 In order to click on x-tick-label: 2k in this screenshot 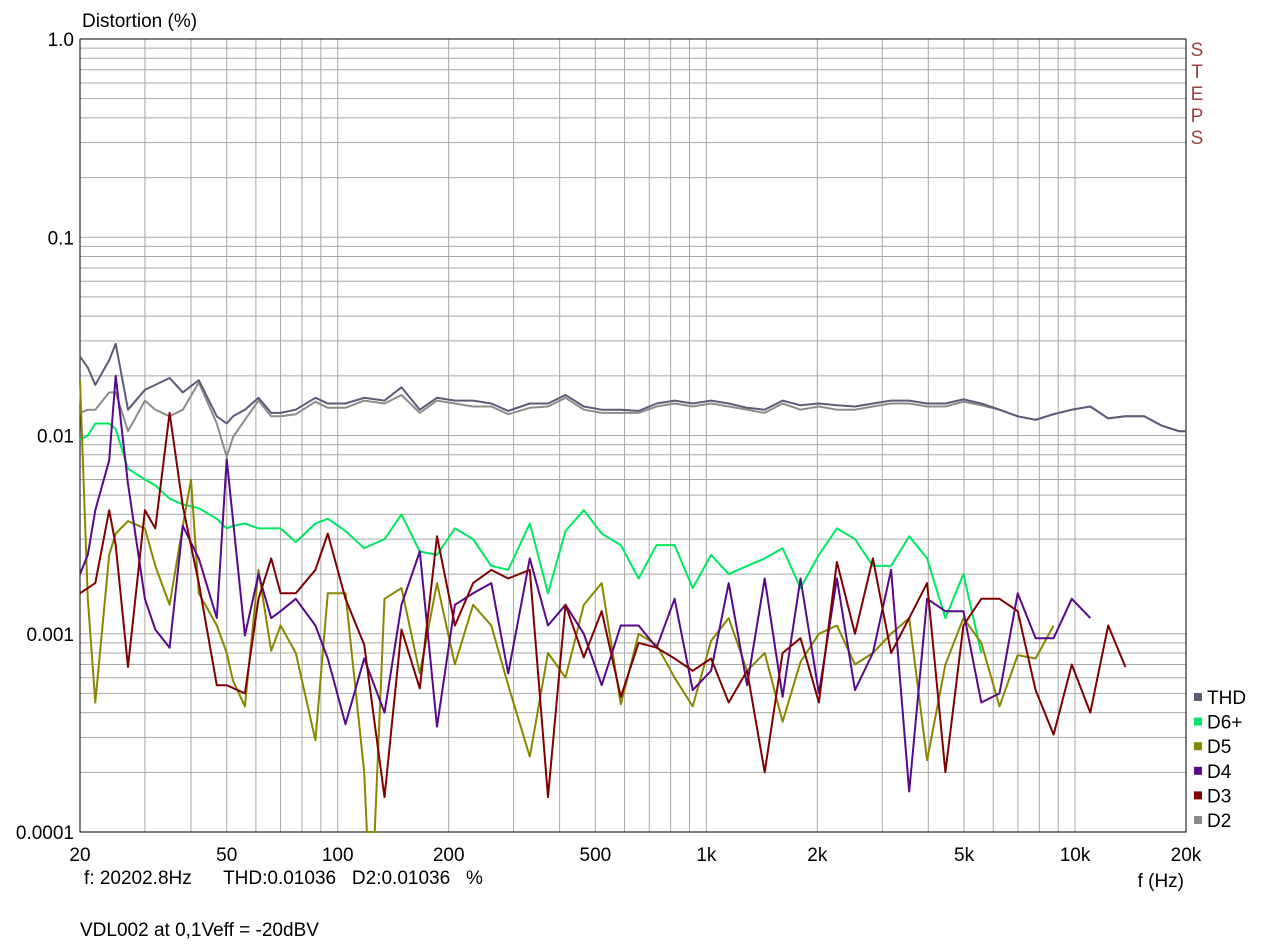, I will do `click(817, 855)`.